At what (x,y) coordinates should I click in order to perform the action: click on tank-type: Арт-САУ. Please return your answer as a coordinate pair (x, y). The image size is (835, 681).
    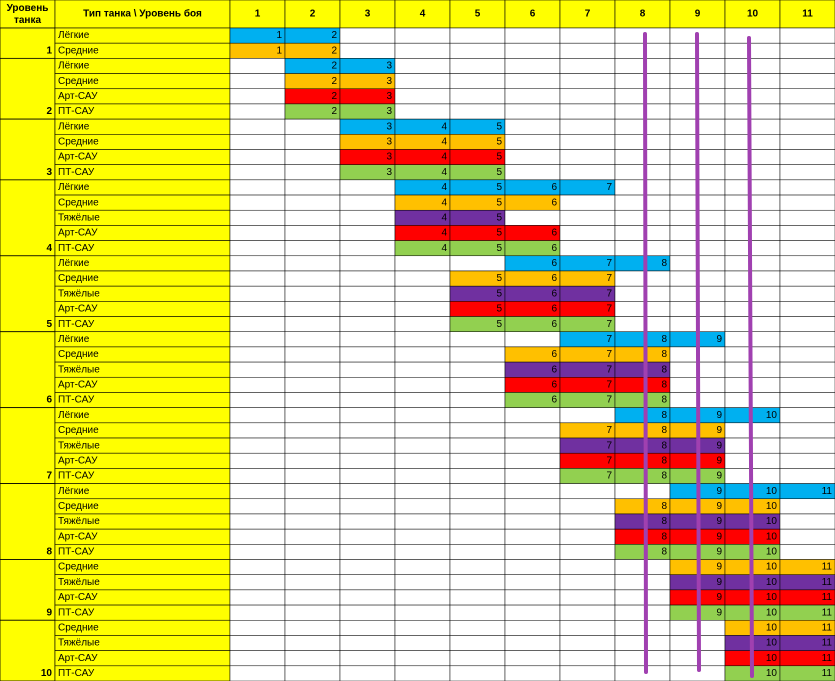
    Looking at the image, I should click on (78, 658).